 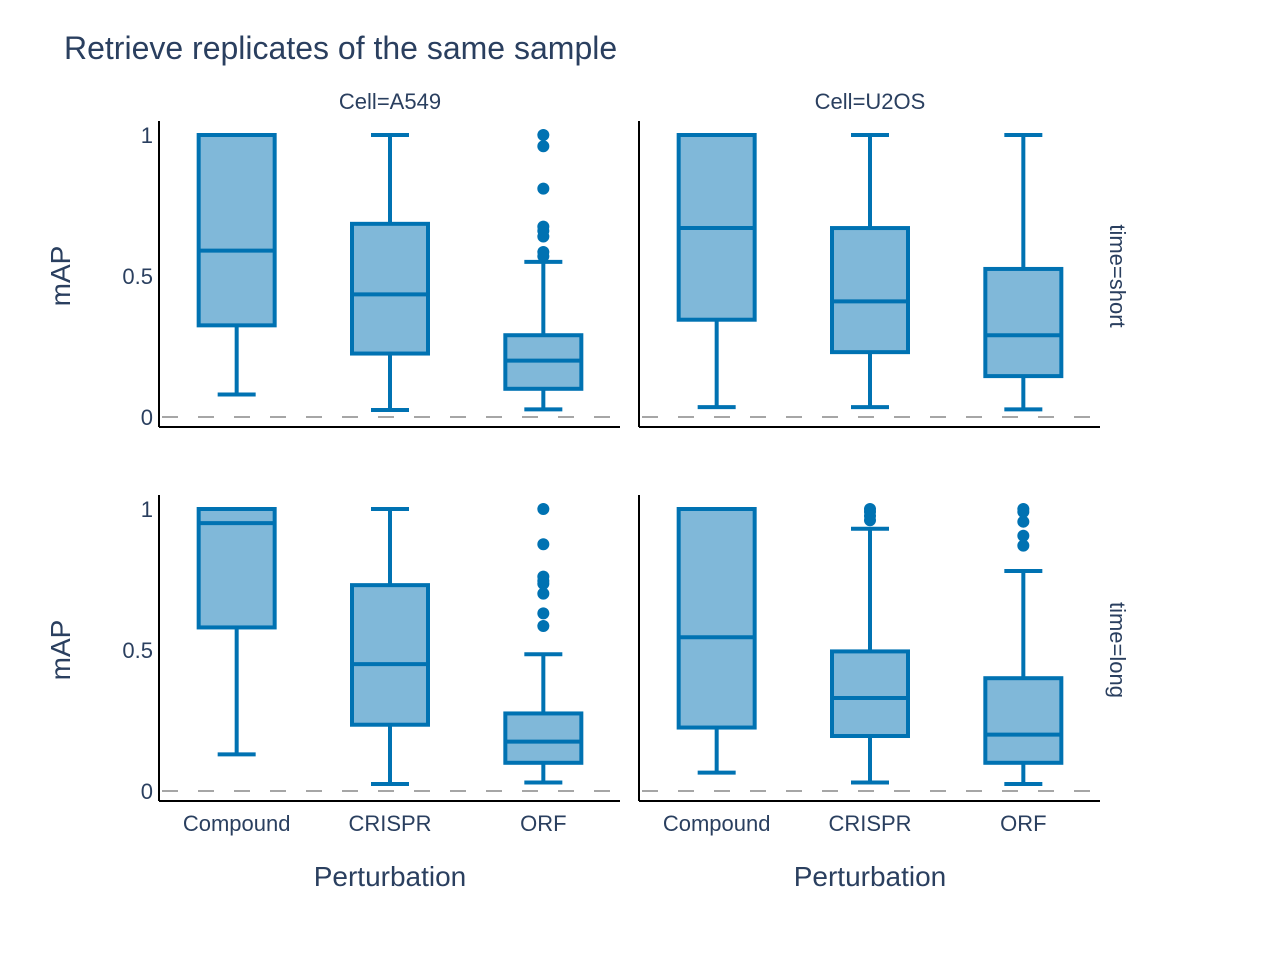 I want to click on facet-label-col: Cell=U2OS, so click(x=870, y=101).